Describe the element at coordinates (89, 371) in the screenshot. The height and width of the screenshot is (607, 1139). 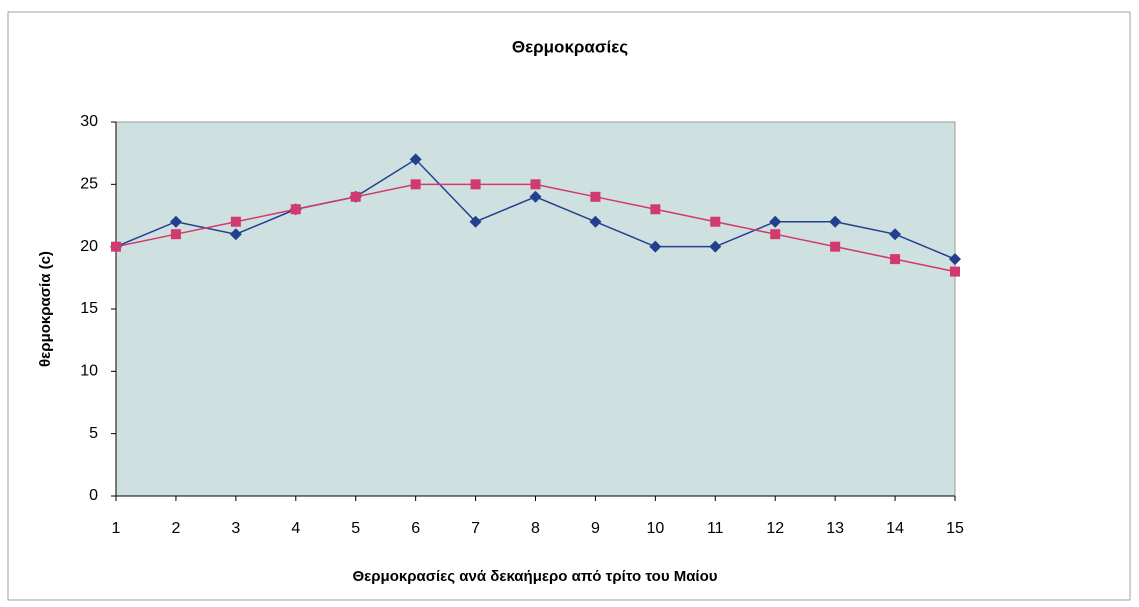
I see `y-tick-label: 10` at that location.